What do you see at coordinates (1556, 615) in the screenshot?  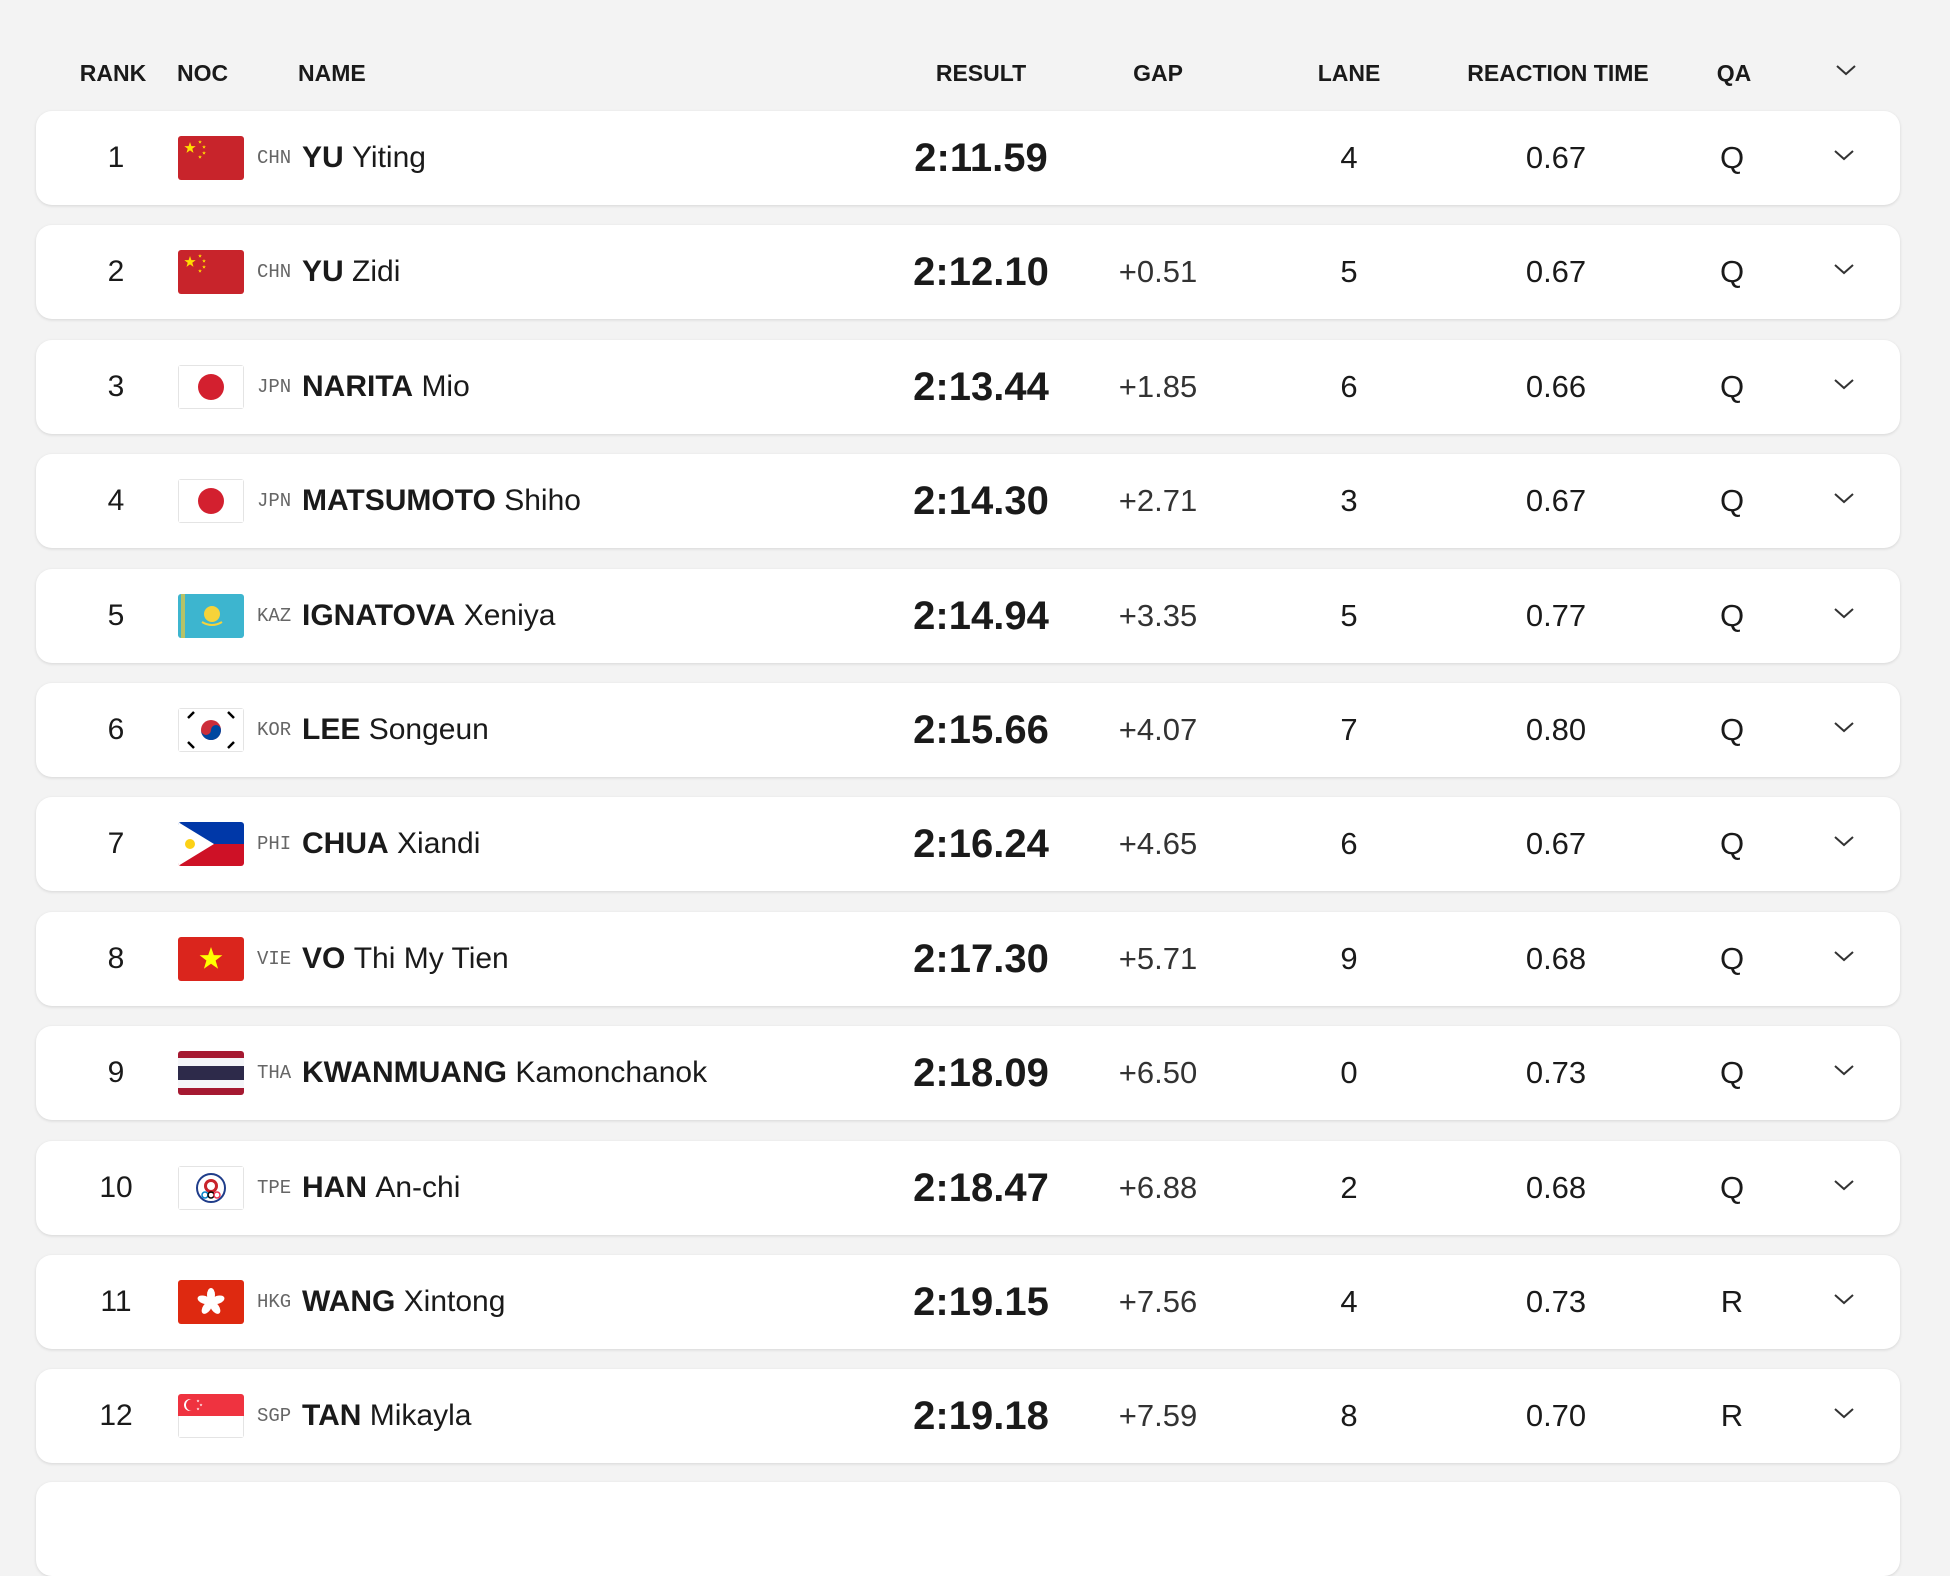 I see `reaction-time: 0.77` at bounding box center [1556, 615].